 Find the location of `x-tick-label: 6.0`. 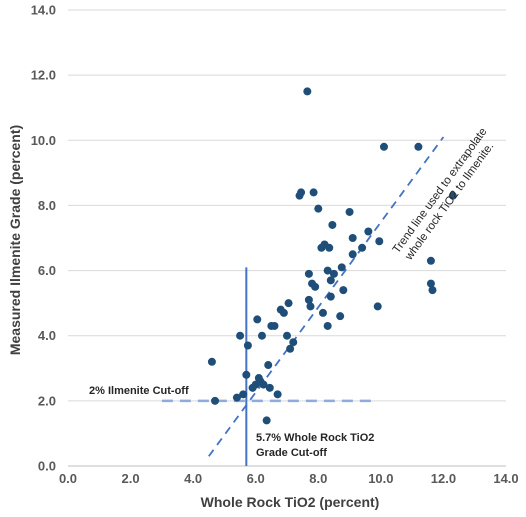

x-tick-label: 6.0 is located at coordinates (256, 478).